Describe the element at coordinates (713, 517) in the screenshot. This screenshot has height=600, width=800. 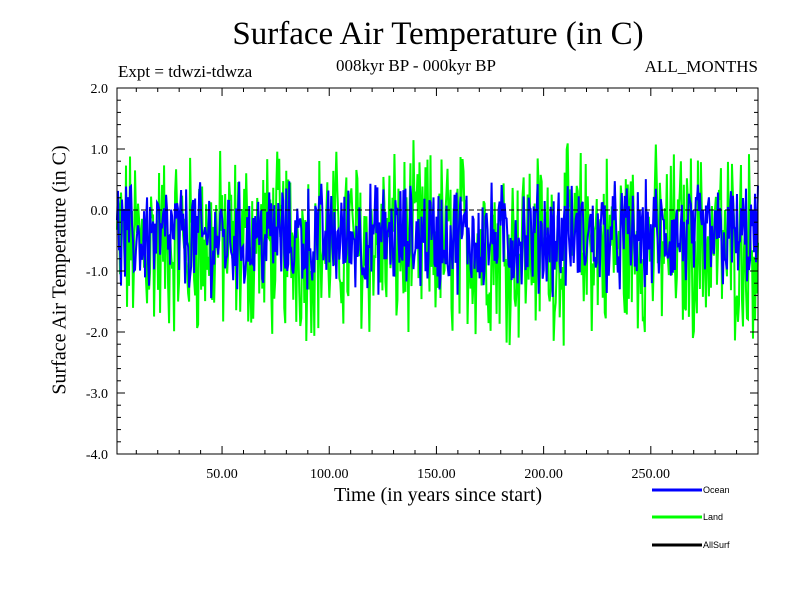
I see `legend-label-land: Land` at that location.